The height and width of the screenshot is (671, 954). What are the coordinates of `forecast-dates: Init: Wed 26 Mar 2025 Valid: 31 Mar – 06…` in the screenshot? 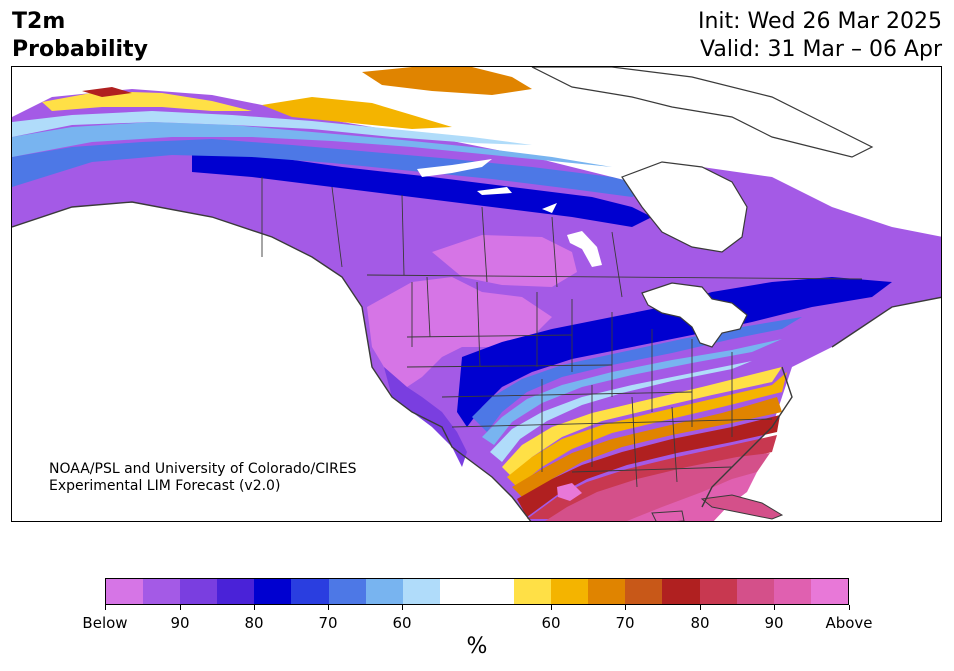 It's located at (820, 36).